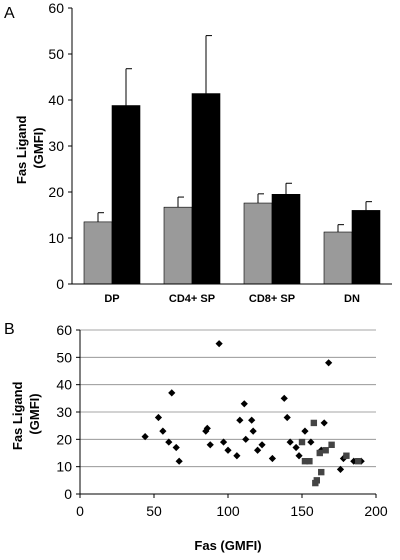 The width and height of the screenshot is (400, 560). Describe the element at coordinates (111, 299) in the screenshot. I see `panel-a-category-label: DP` at that location.